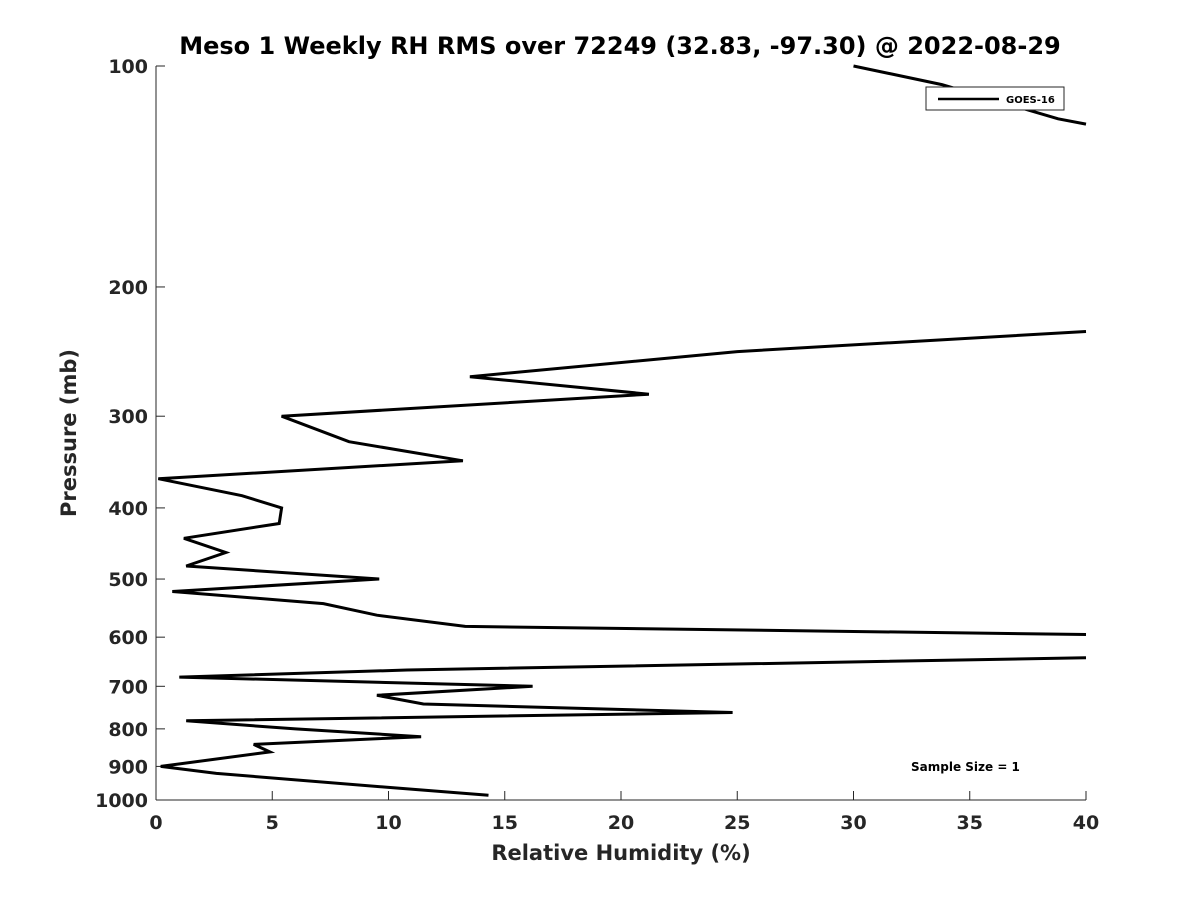 This screenshot has height=900, width=1200. Describe the element at coordinates (621, 823) in the screenshot. I see `x-tick-label: 20` at that location.